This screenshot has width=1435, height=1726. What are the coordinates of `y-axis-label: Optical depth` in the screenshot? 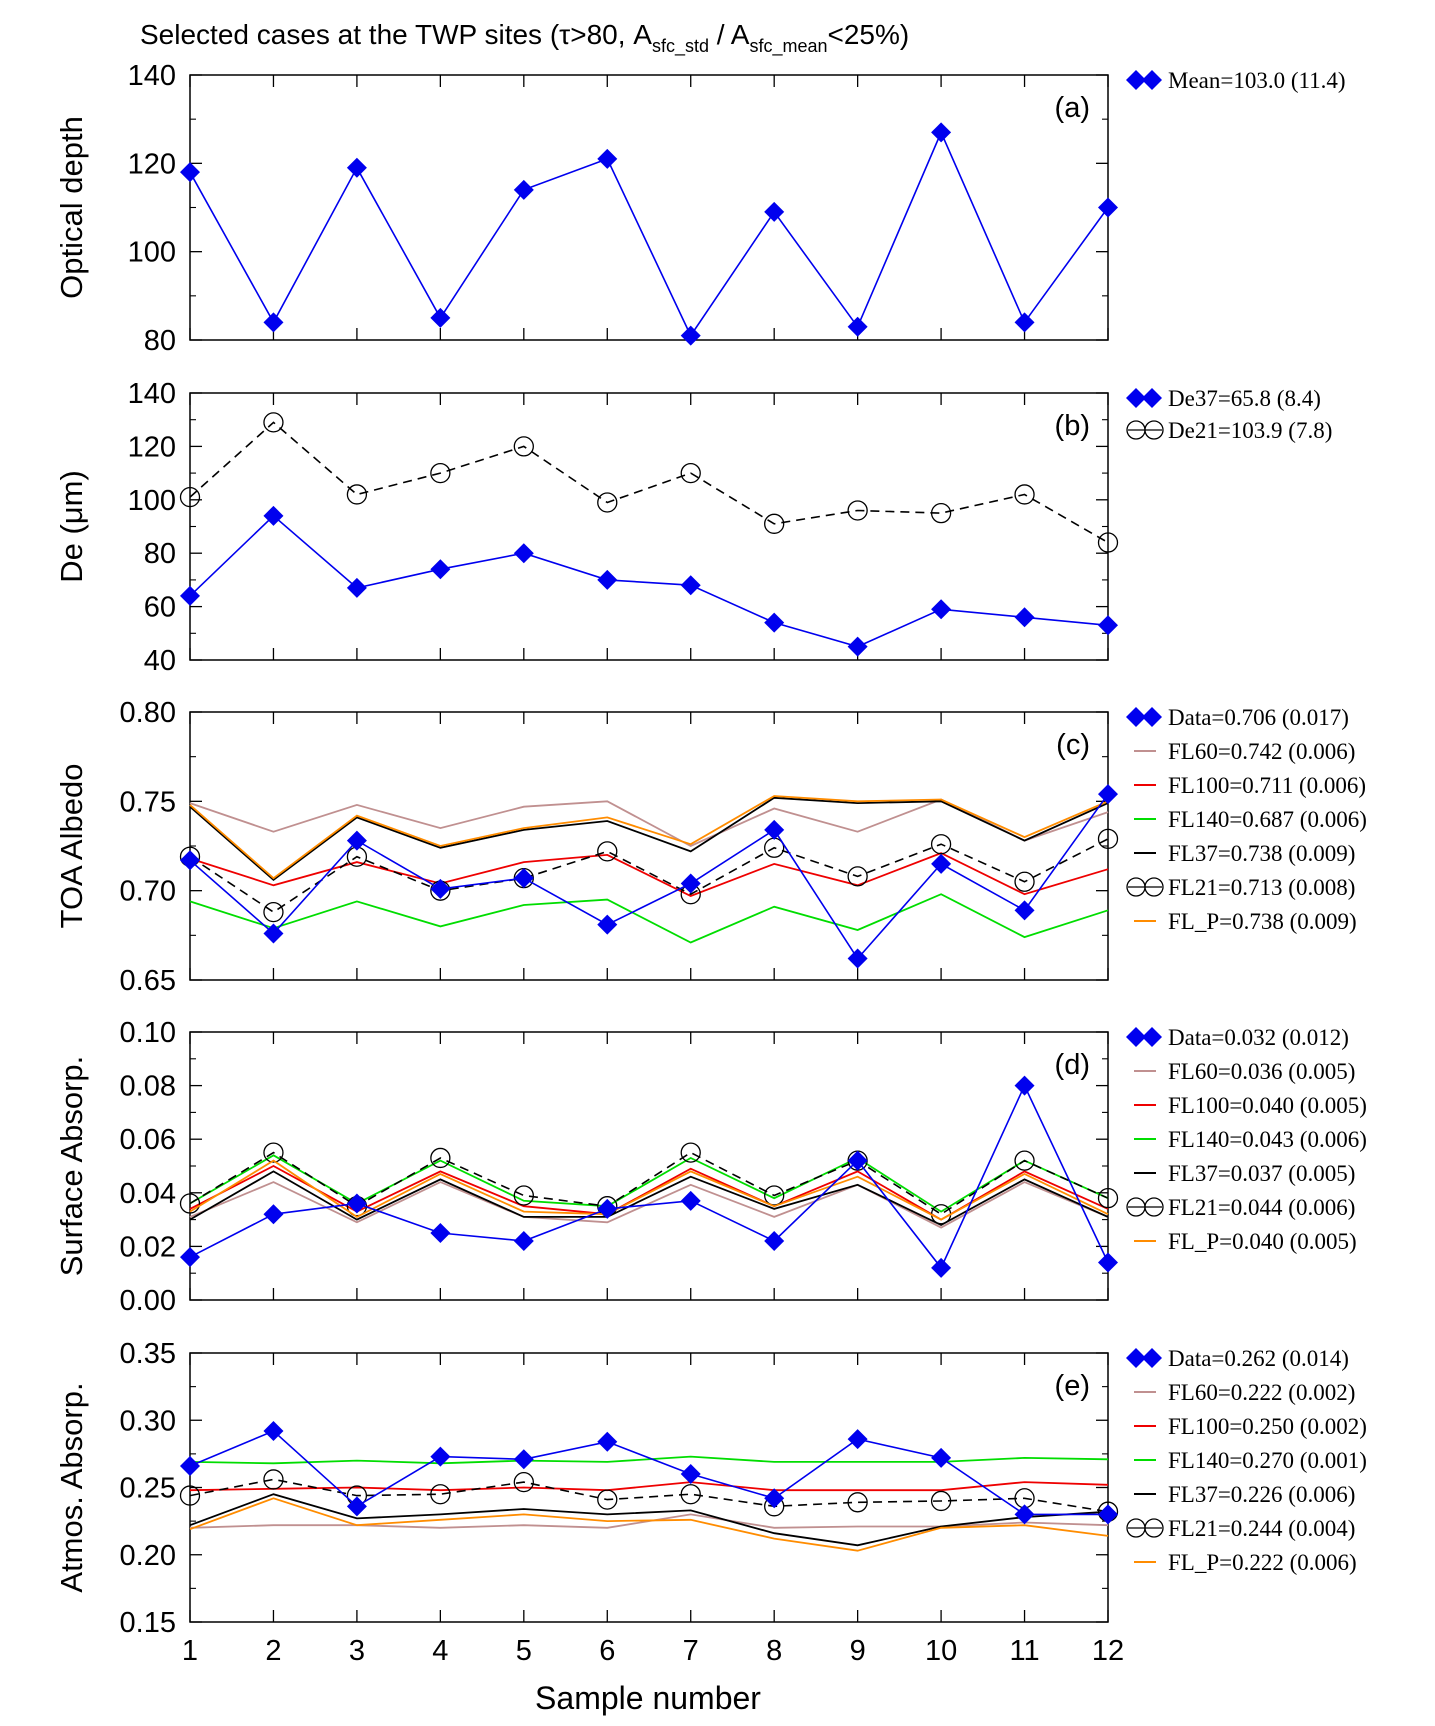 It's located at (71, 207).